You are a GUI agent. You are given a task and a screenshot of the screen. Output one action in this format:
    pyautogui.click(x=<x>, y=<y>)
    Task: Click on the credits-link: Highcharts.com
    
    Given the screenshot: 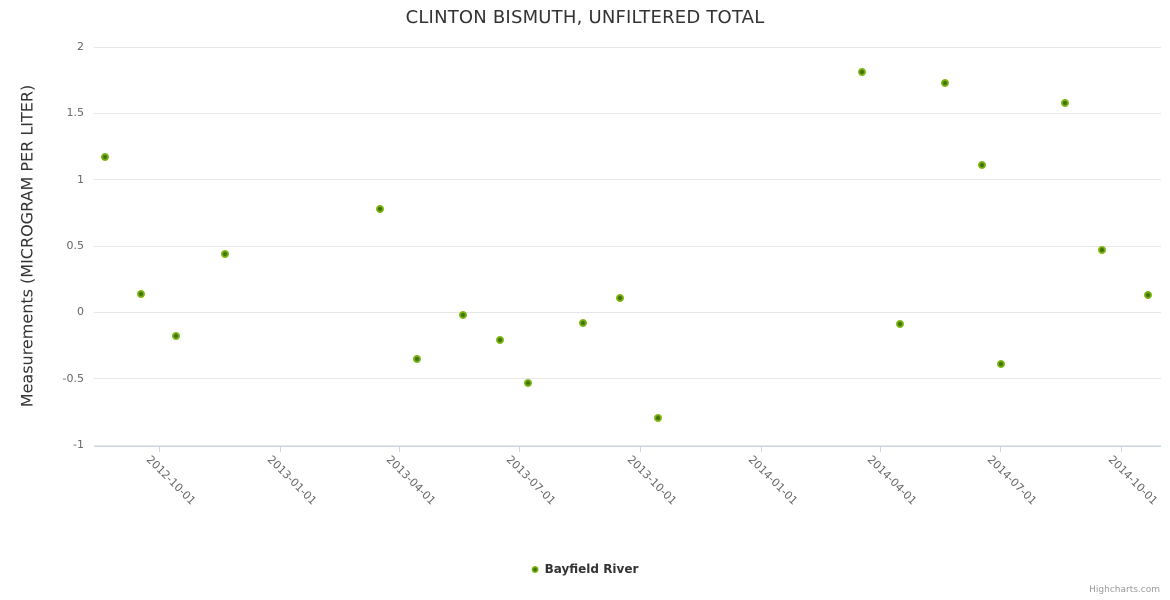 What is the action you would take?
    pyautogui.click(x=1124, y=590)
    